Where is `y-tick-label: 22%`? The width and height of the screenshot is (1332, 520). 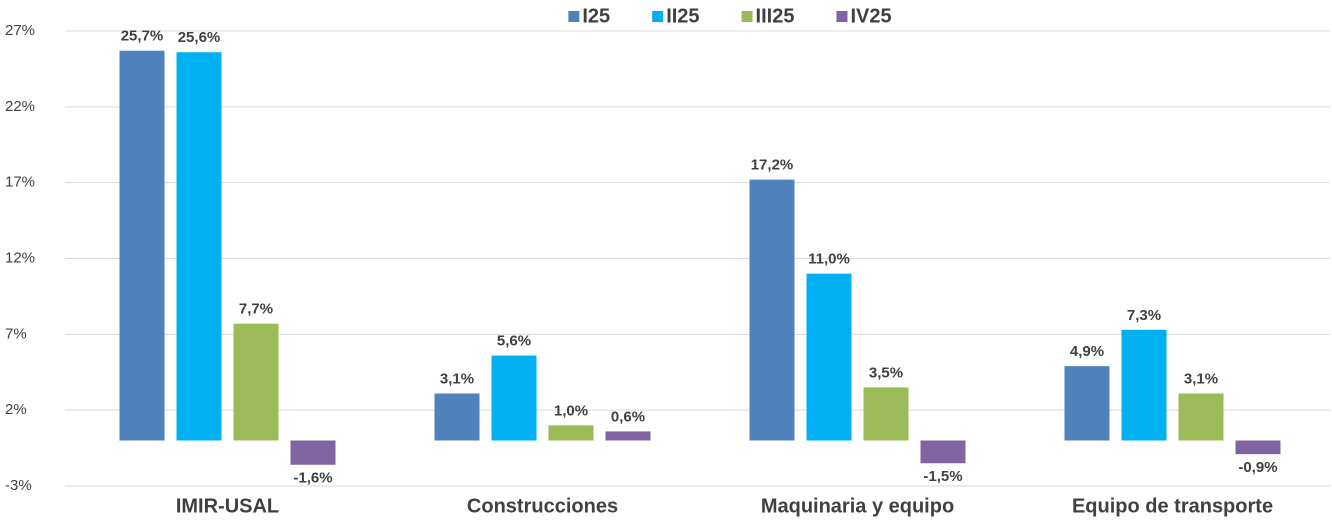 y-tick-label: 22% is located at coordinates (20, 106).